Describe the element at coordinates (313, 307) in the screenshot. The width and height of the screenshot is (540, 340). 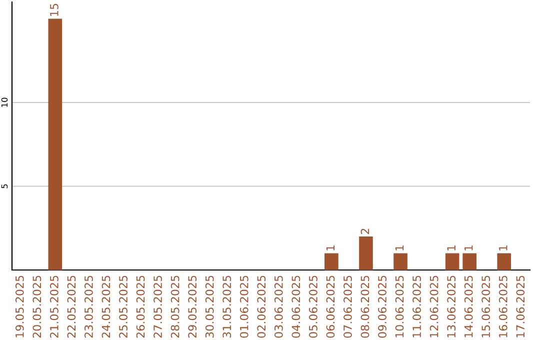
I see `x-tick-label: 05.06.2025` at that location.